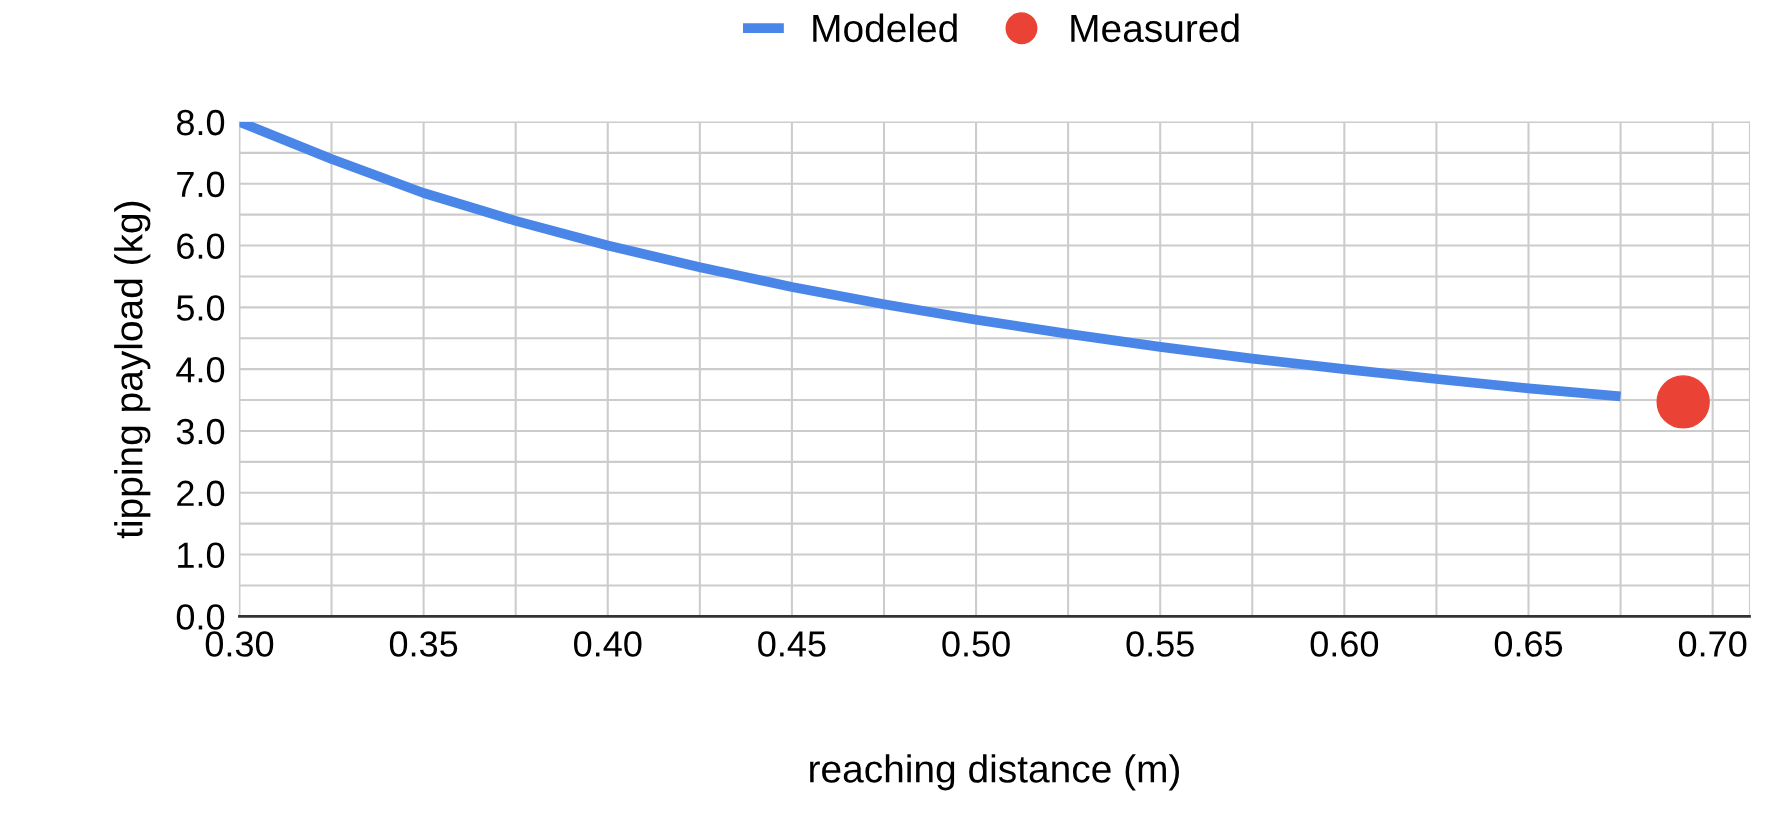 This screenshot has width=1787, height=824. What do you see at coordinates (885, 28) in the screenshot?
I see `legend-label: Modeled` at bounding box center [885, 28].